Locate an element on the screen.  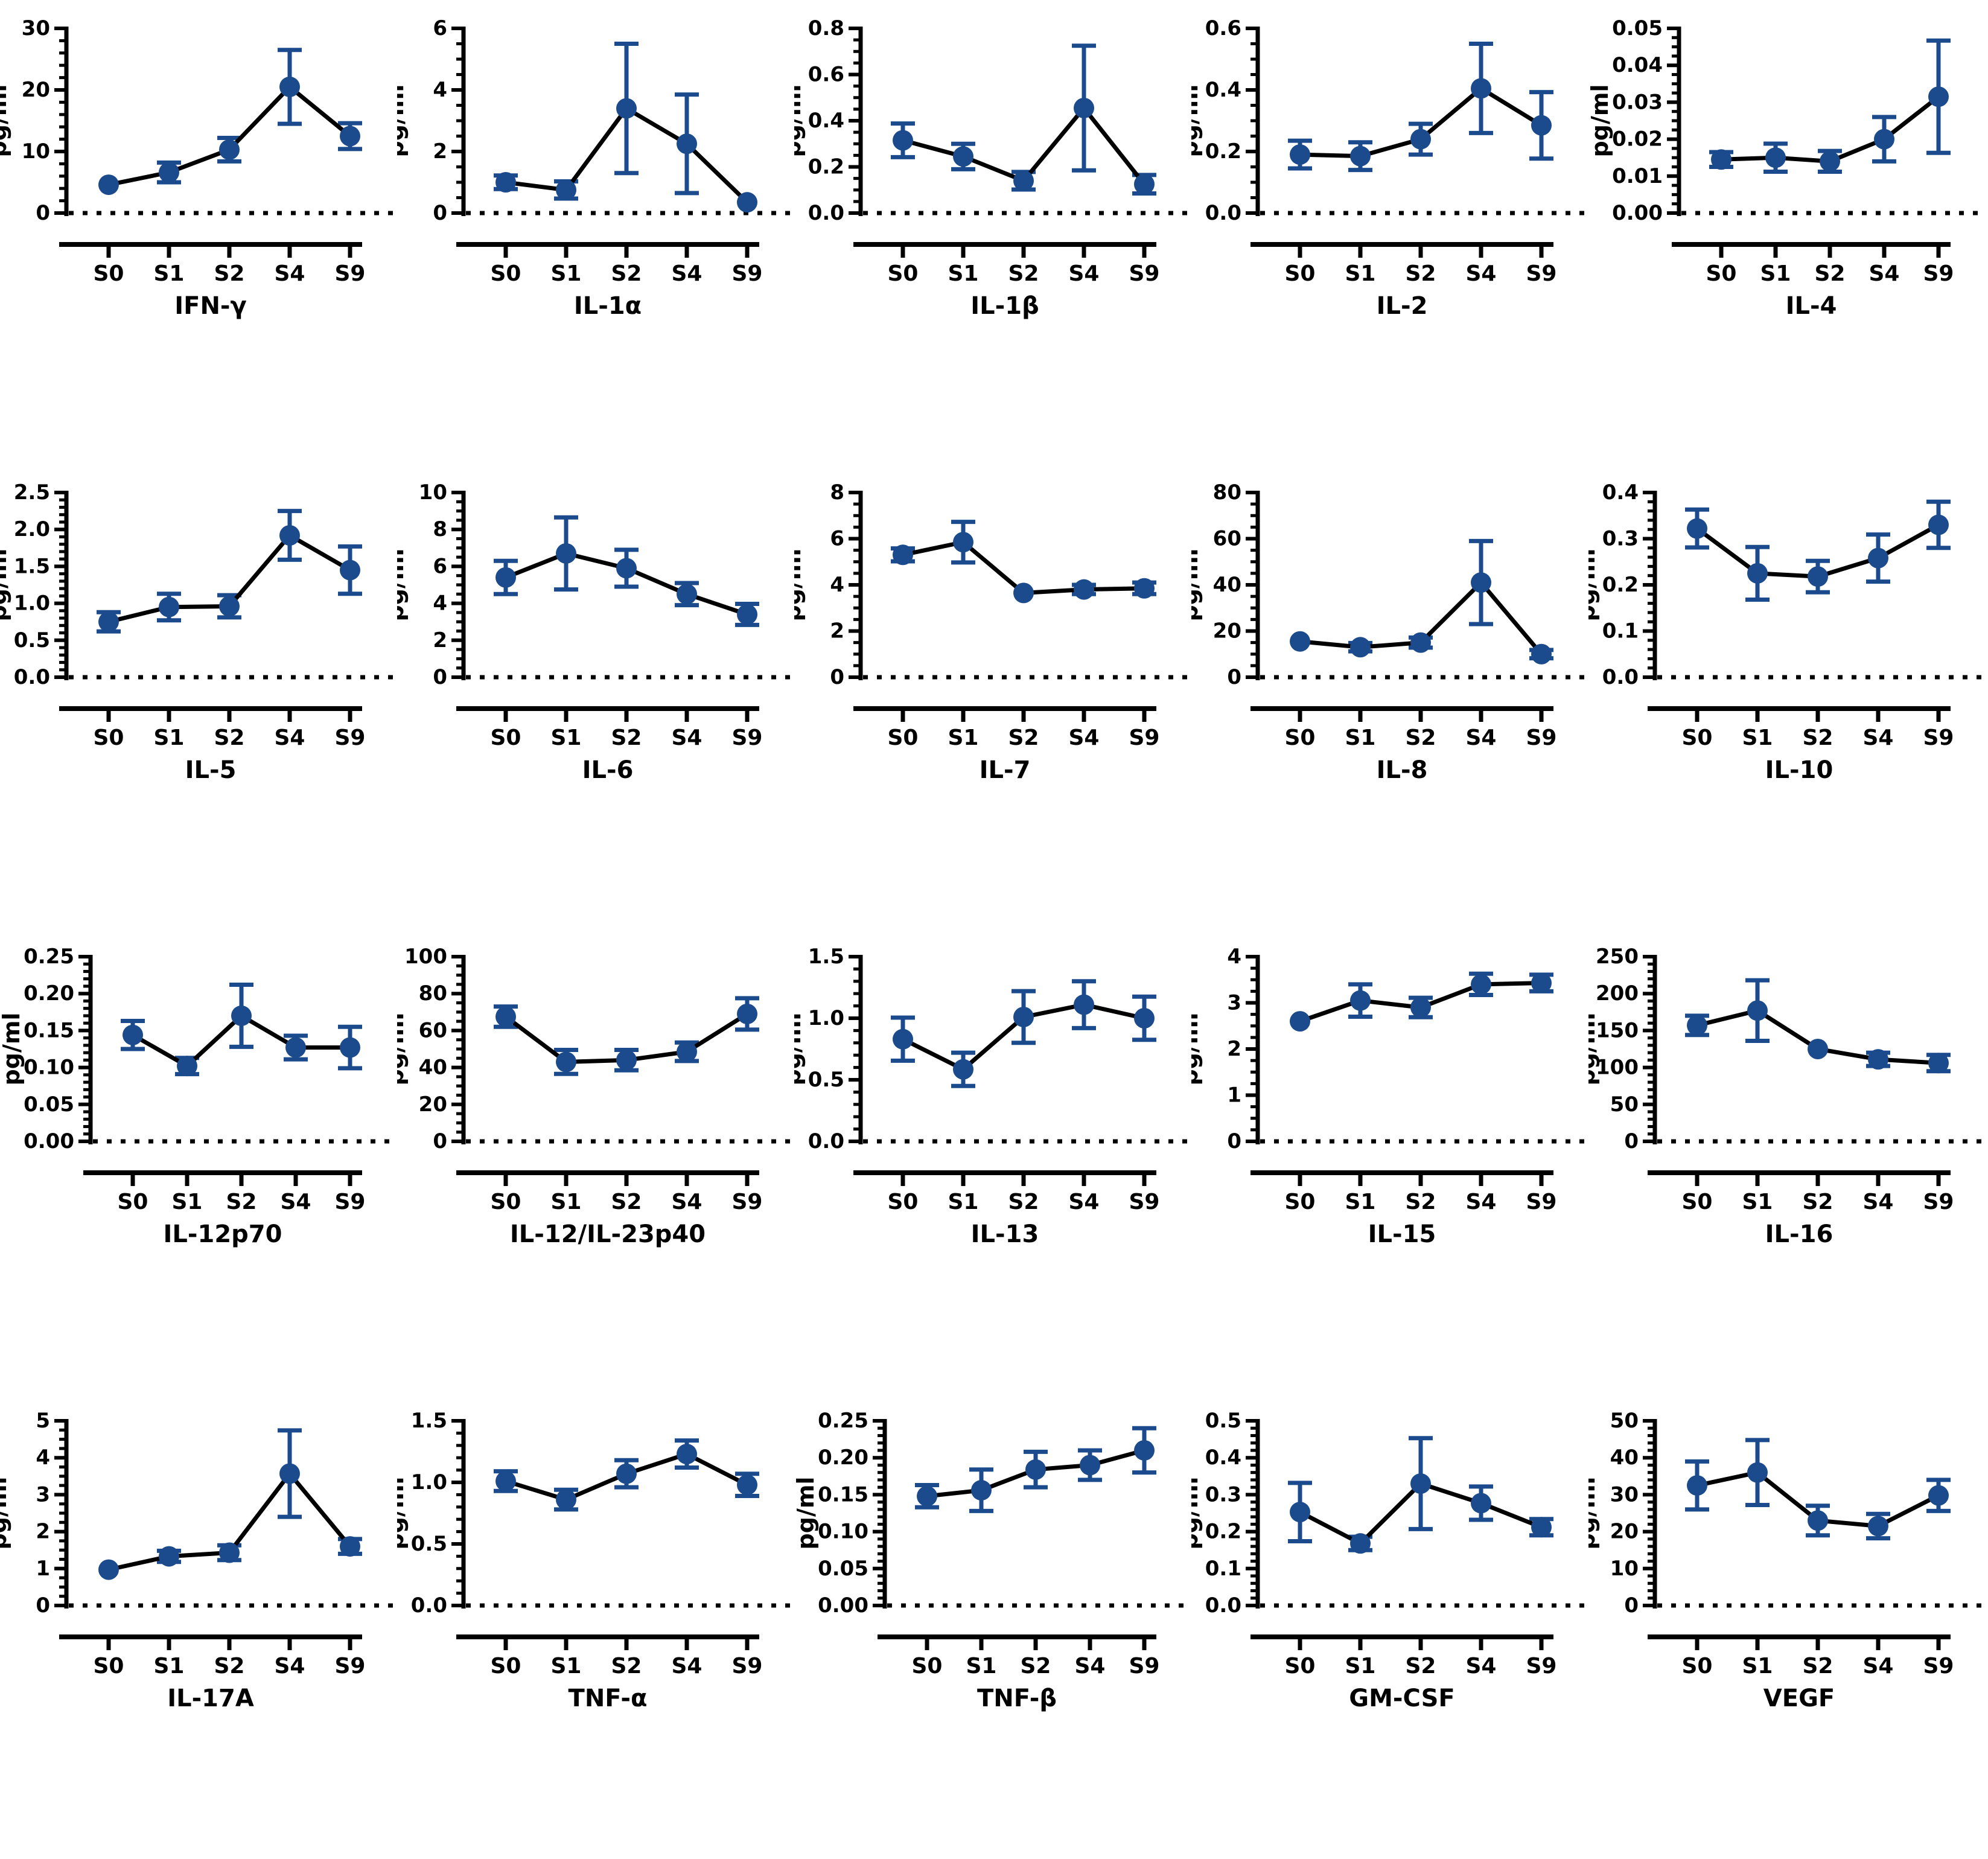
chart-title: IL-7 is located at coordinates (1005, 770).